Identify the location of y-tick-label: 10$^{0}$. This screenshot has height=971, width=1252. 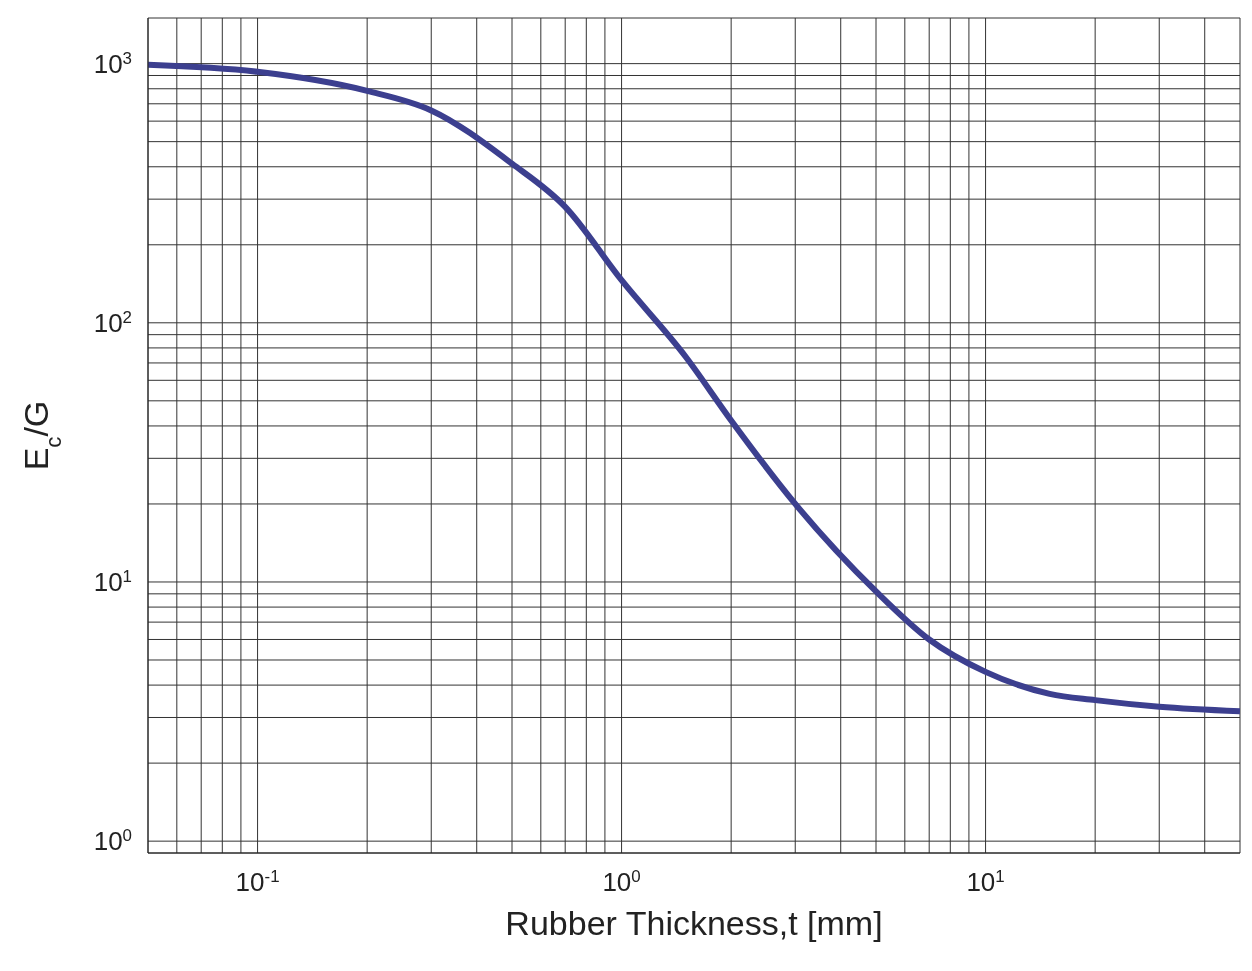
(112, 841).